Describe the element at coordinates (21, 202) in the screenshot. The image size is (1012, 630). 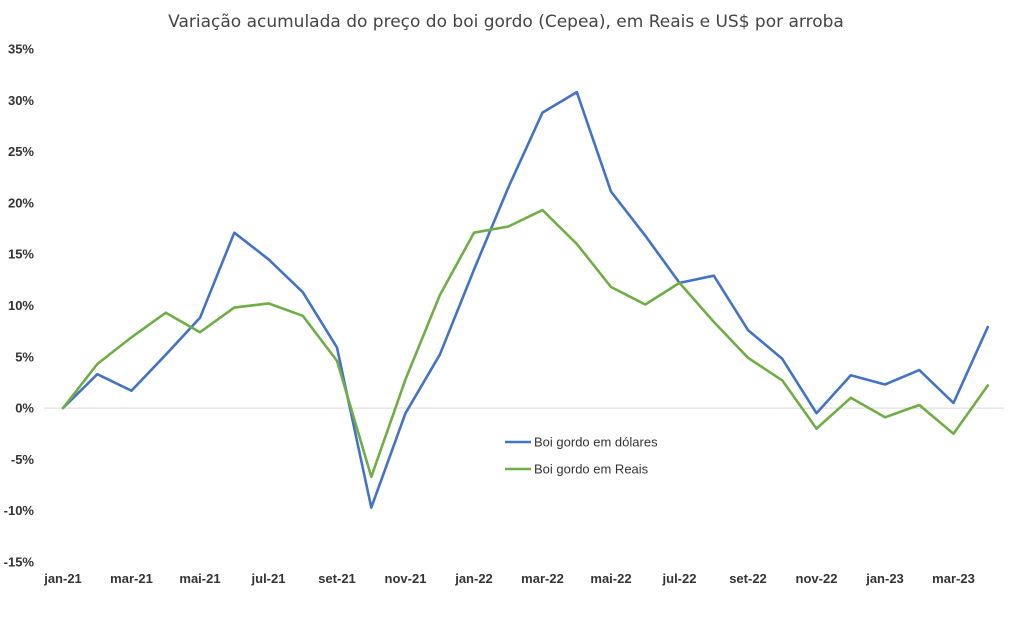
I see `y-tick-label: 20%` at that location.